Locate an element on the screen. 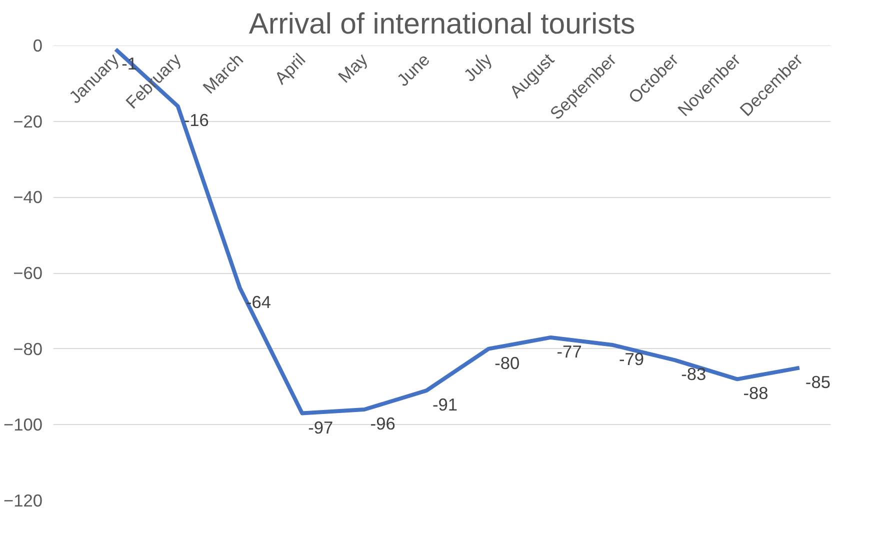 Image resolution: width=892 pixels, height=542 pixels. y-tick-label: 0 is located at coordinates (37, 46).